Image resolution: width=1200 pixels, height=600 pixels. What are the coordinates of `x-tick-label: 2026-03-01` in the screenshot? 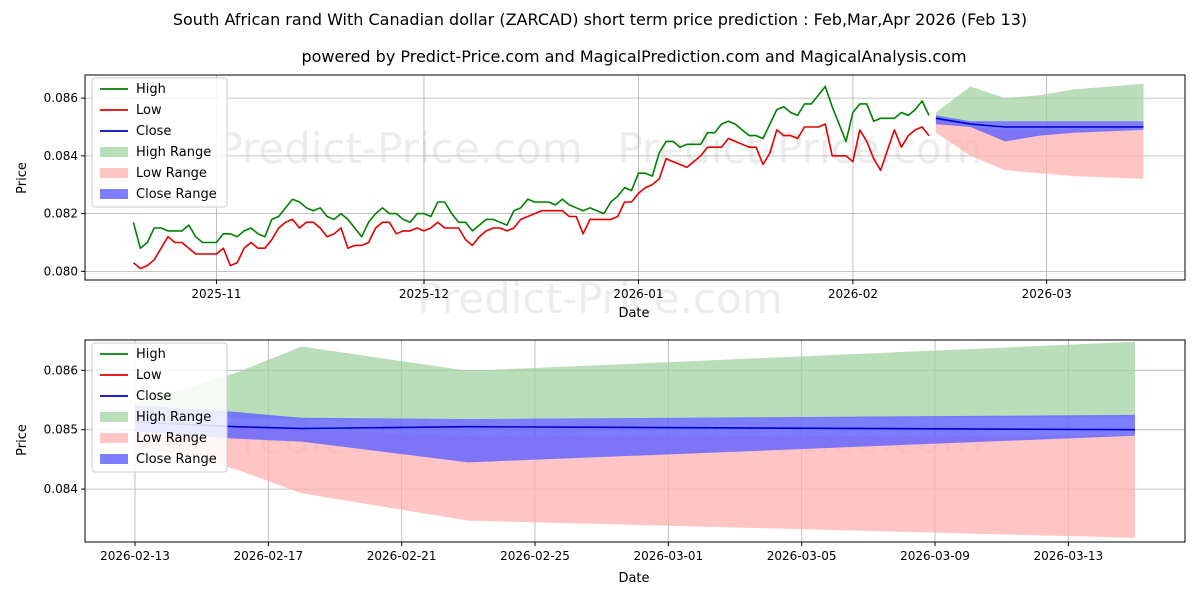 It's located at (668, 556).